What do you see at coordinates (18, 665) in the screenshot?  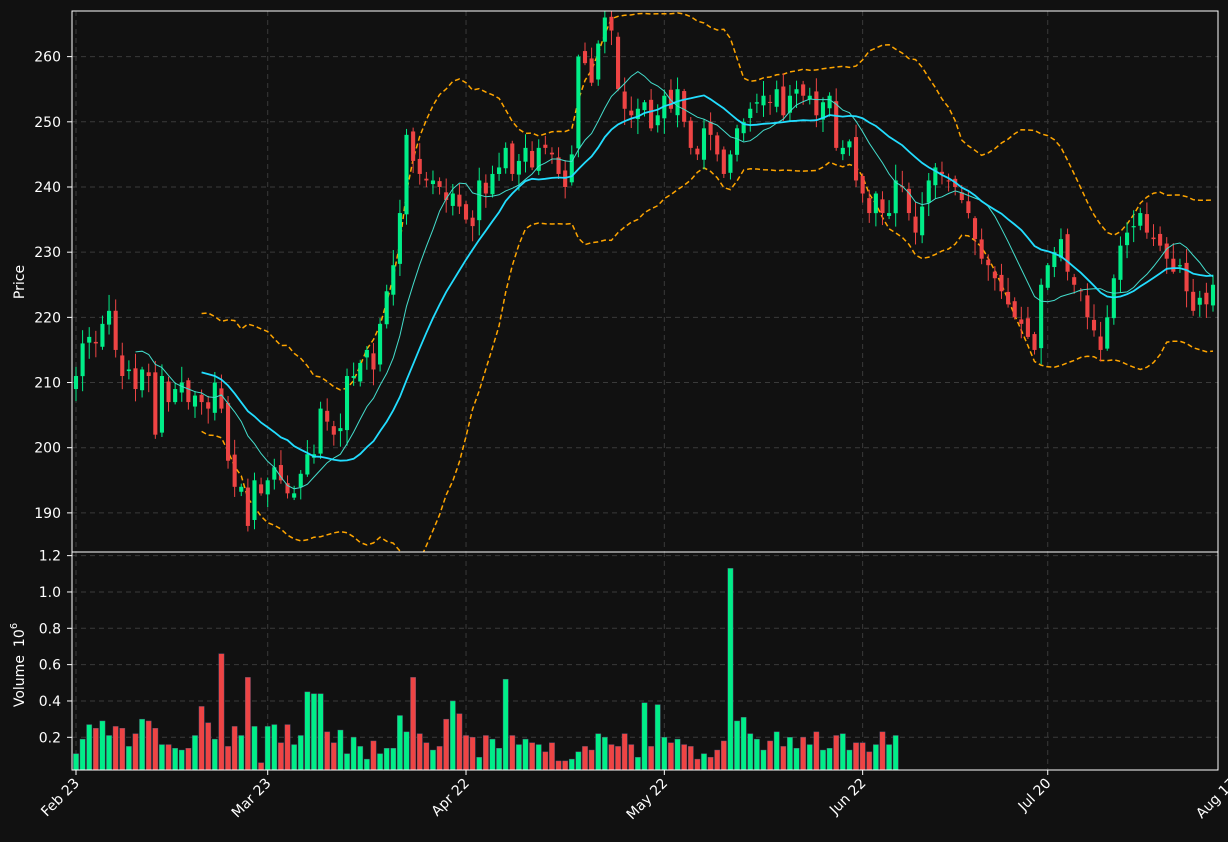 I see `volume-axis-label: Volume106` at bounding box center [18, 665].